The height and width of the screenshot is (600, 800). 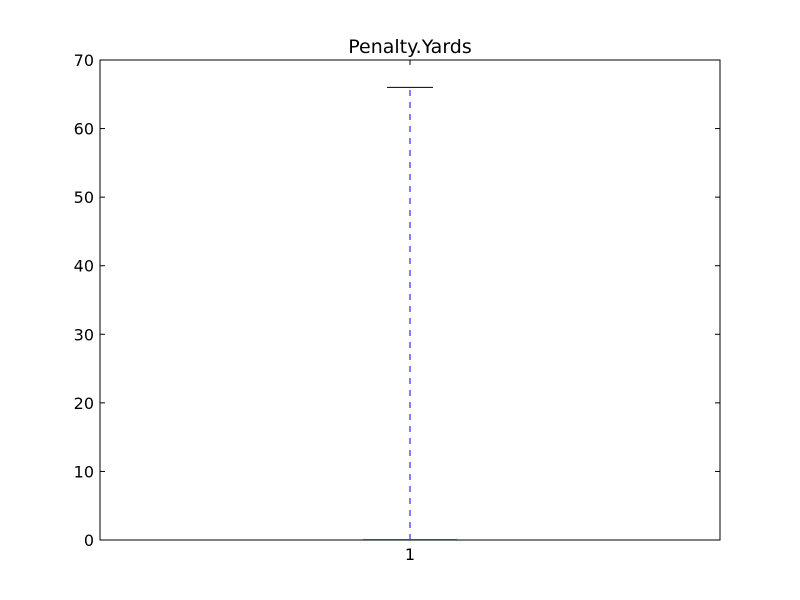 I want to click on x-tick-label: 1, so click(x=410, y=554).